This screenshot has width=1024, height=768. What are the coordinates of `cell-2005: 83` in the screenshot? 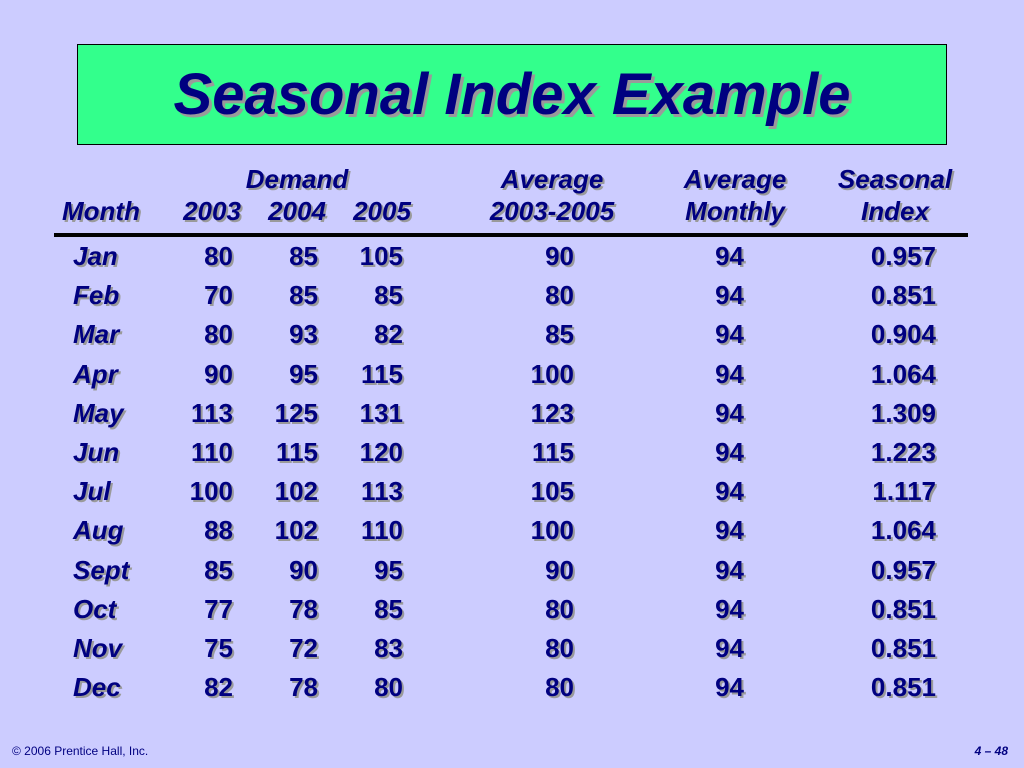 It's located at (388, 648).